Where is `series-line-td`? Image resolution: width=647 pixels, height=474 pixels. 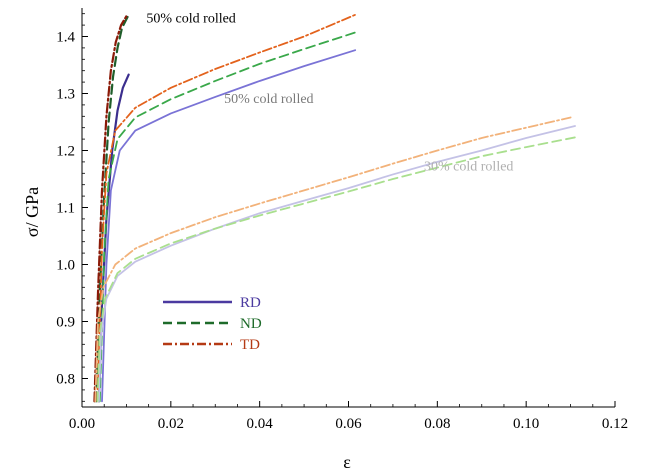 series-line-td is located at coordinates (110, 208).